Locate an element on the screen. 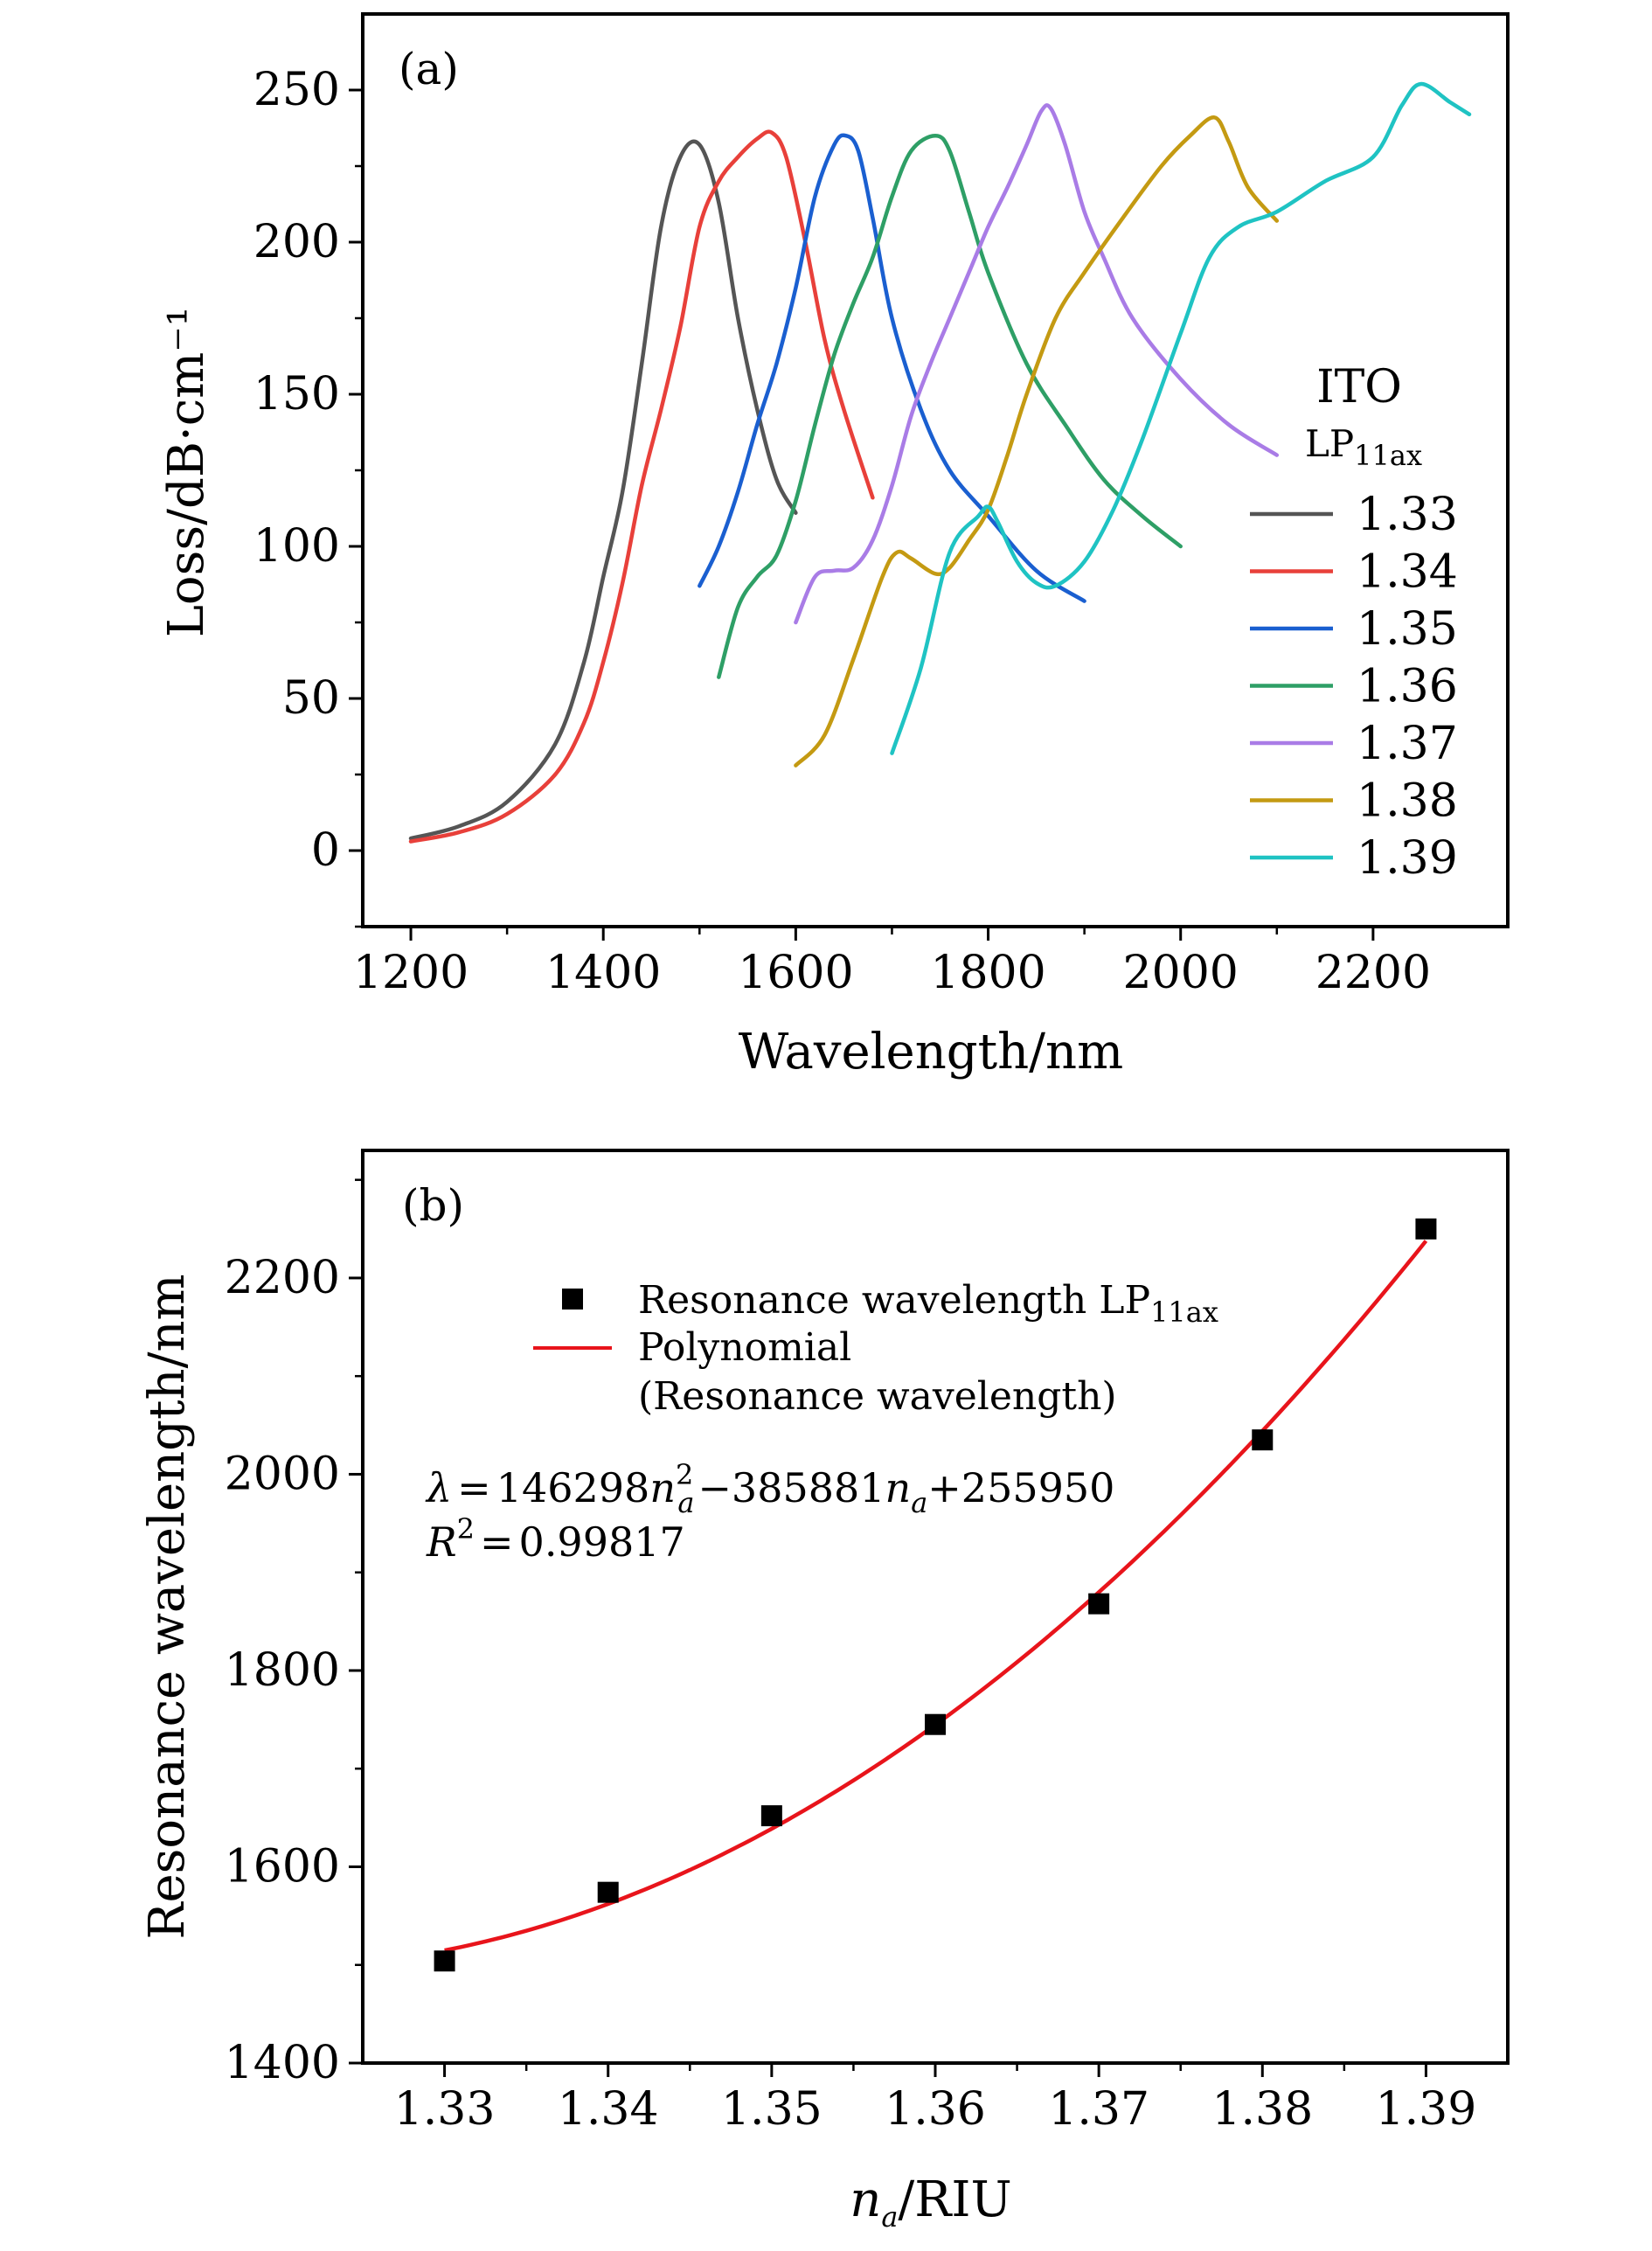 The width and height of the screenshot is (1652, 2251). eq-lambda: λ is located at coordinates (439, 1487).